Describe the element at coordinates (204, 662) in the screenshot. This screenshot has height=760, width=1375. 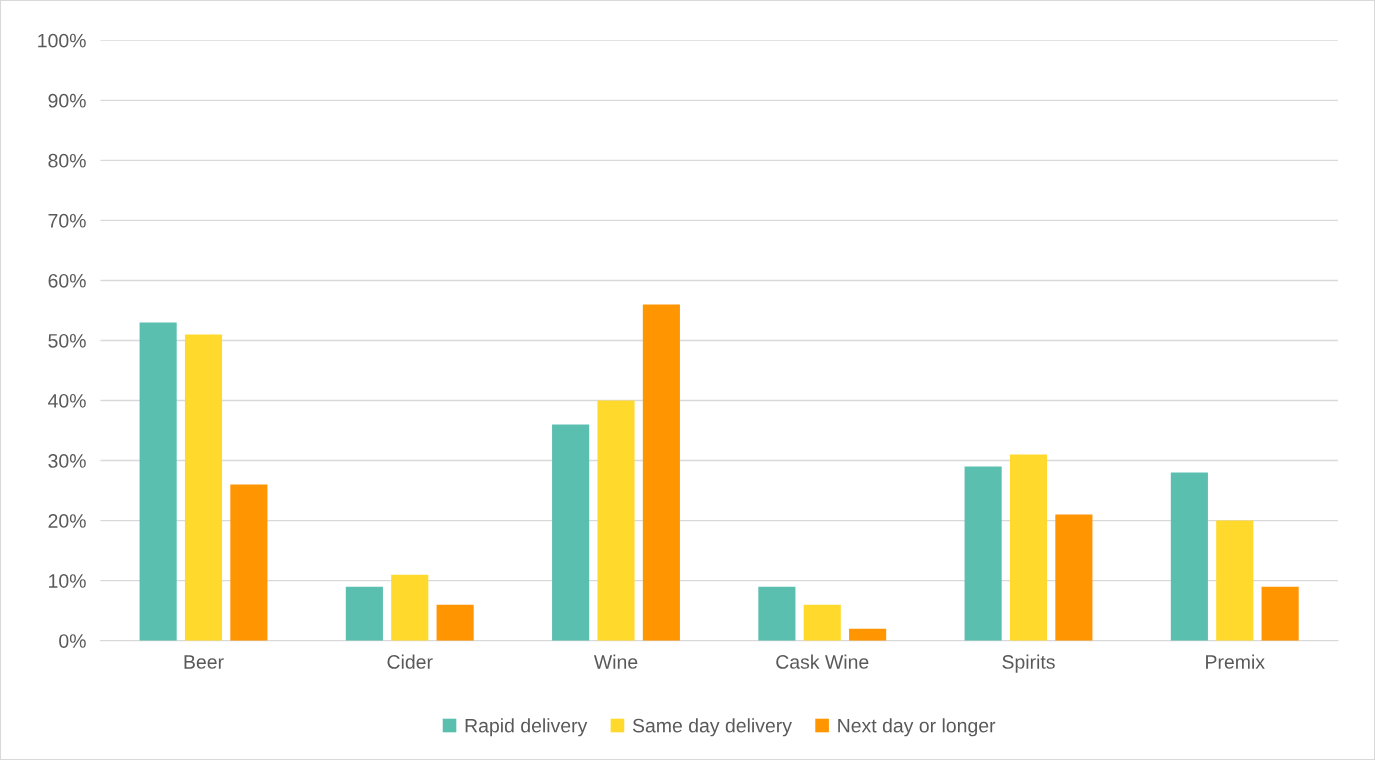
I see `x-tick-label: Beer` at that location.